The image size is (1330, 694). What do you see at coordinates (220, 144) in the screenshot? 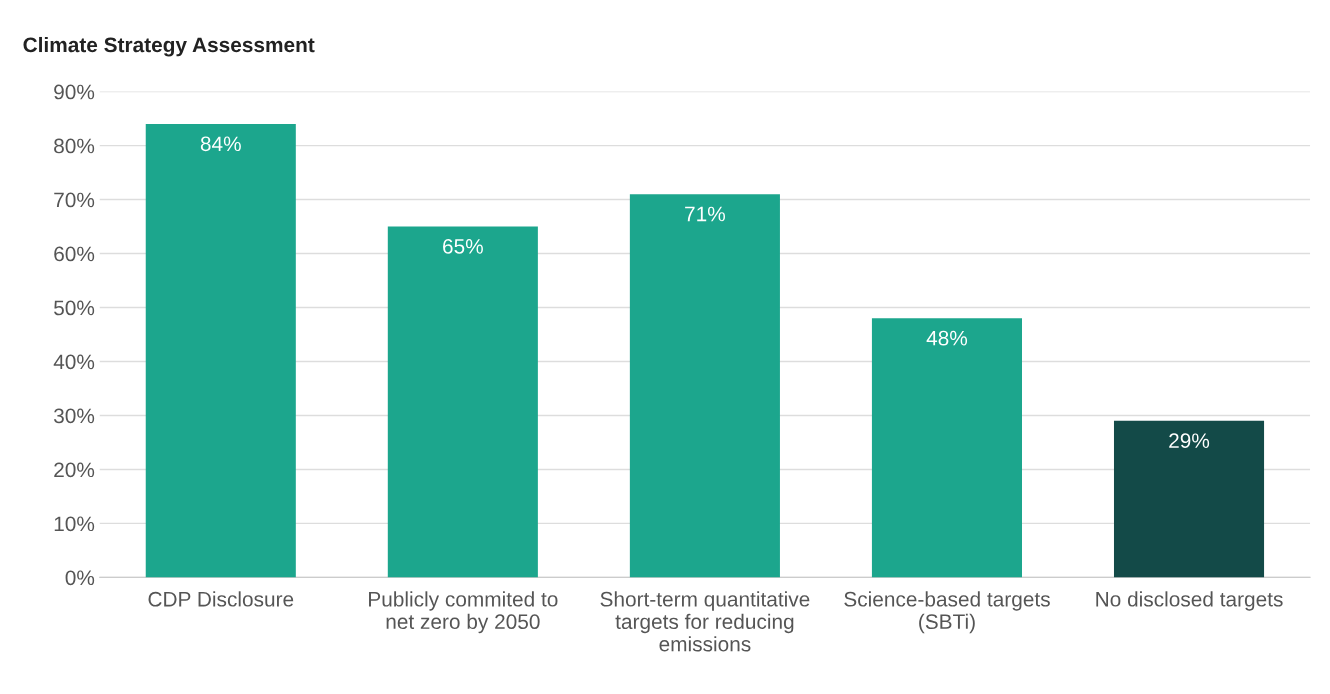
I see `data-label: 84%` at bounding box center [220, 144].